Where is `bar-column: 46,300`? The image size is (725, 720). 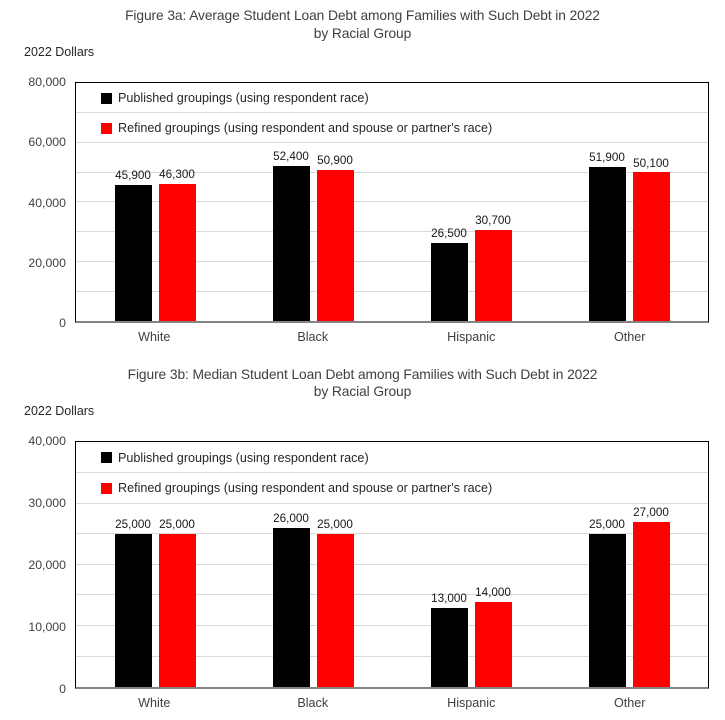 bar-column: 46,300 is located at coordinates (177, 202).